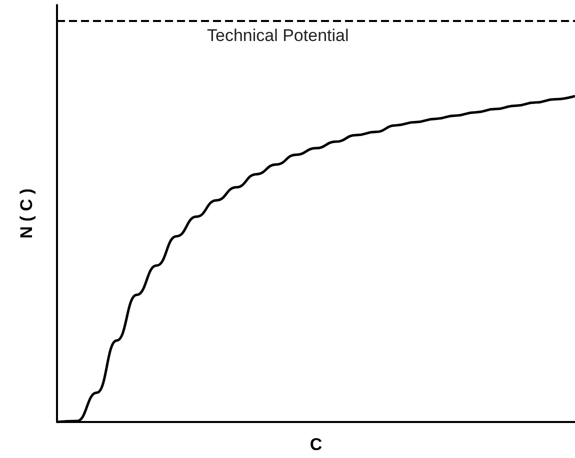  I want to click on y-axis-title: N ( C ), so click(26, 213).